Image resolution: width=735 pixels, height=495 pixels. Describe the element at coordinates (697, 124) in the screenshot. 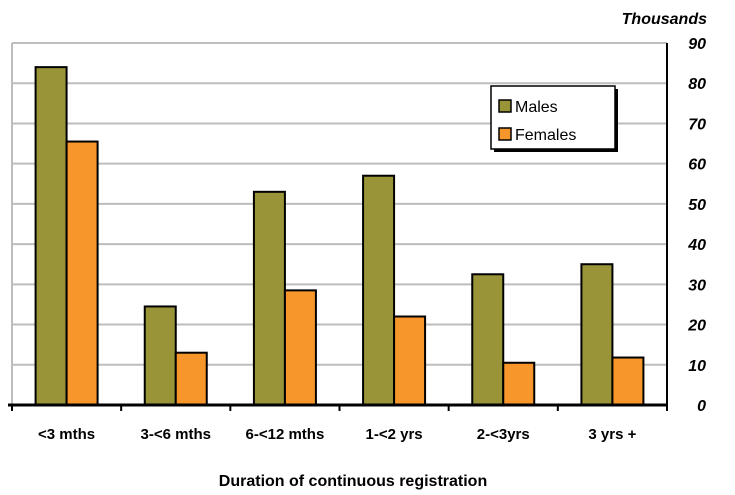

I see `y-tick-label: 70` at that location.